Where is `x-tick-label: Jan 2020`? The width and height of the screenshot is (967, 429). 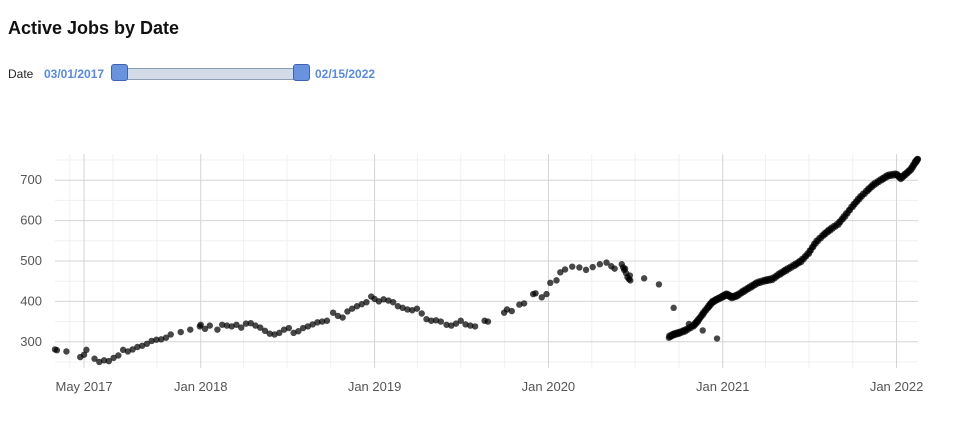
x-tick-label: Jan 2020 is located at coordinates (549, 386).